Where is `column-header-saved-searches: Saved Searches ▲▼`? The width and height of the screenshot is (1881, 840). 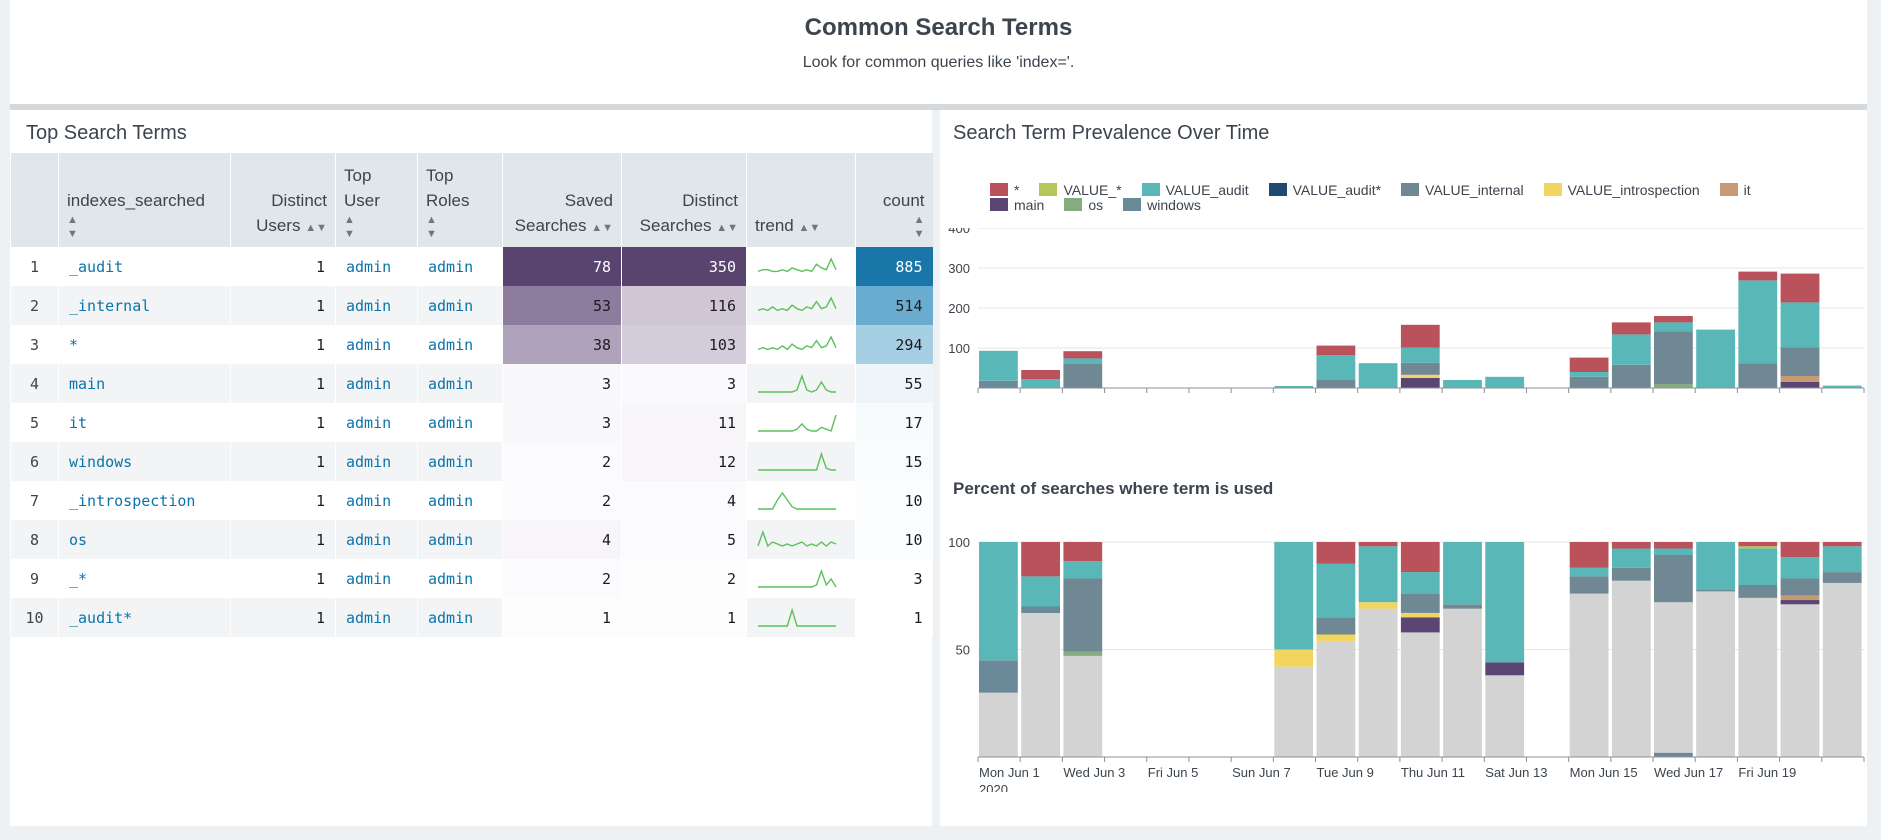 column-header-saved-searches: Saved Searches ▲▼ is located at coordinates (562, 200).